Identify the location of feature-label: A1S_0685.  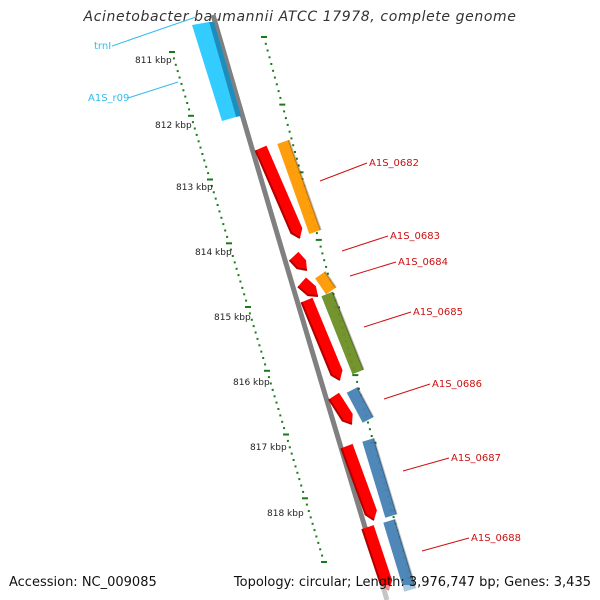
(438, 312).